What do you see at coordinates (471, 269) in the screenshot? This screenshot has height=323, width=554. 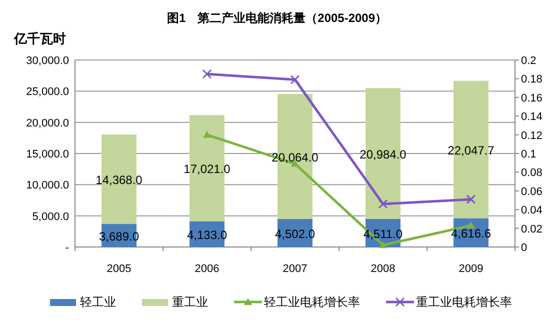 I see `x-tick-label: 2009` at bounding box center [471, 269].